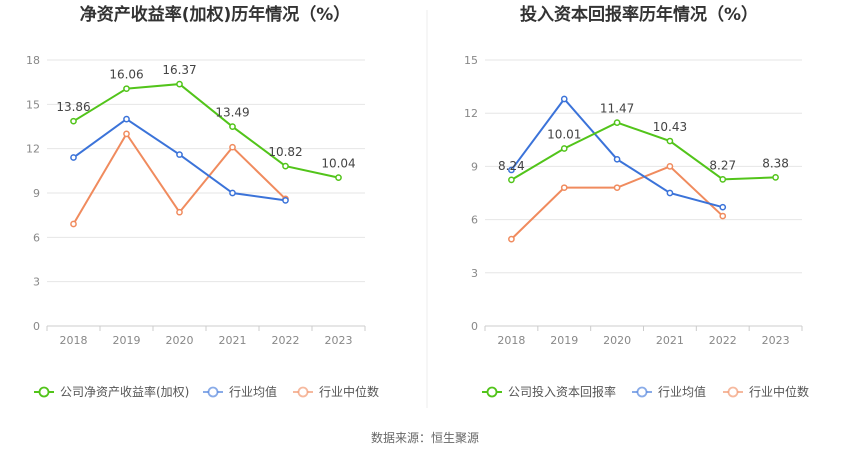 The width and height of the screenshot is (850, 459). I want to click on data-label: 10.01, so click(564, 134).